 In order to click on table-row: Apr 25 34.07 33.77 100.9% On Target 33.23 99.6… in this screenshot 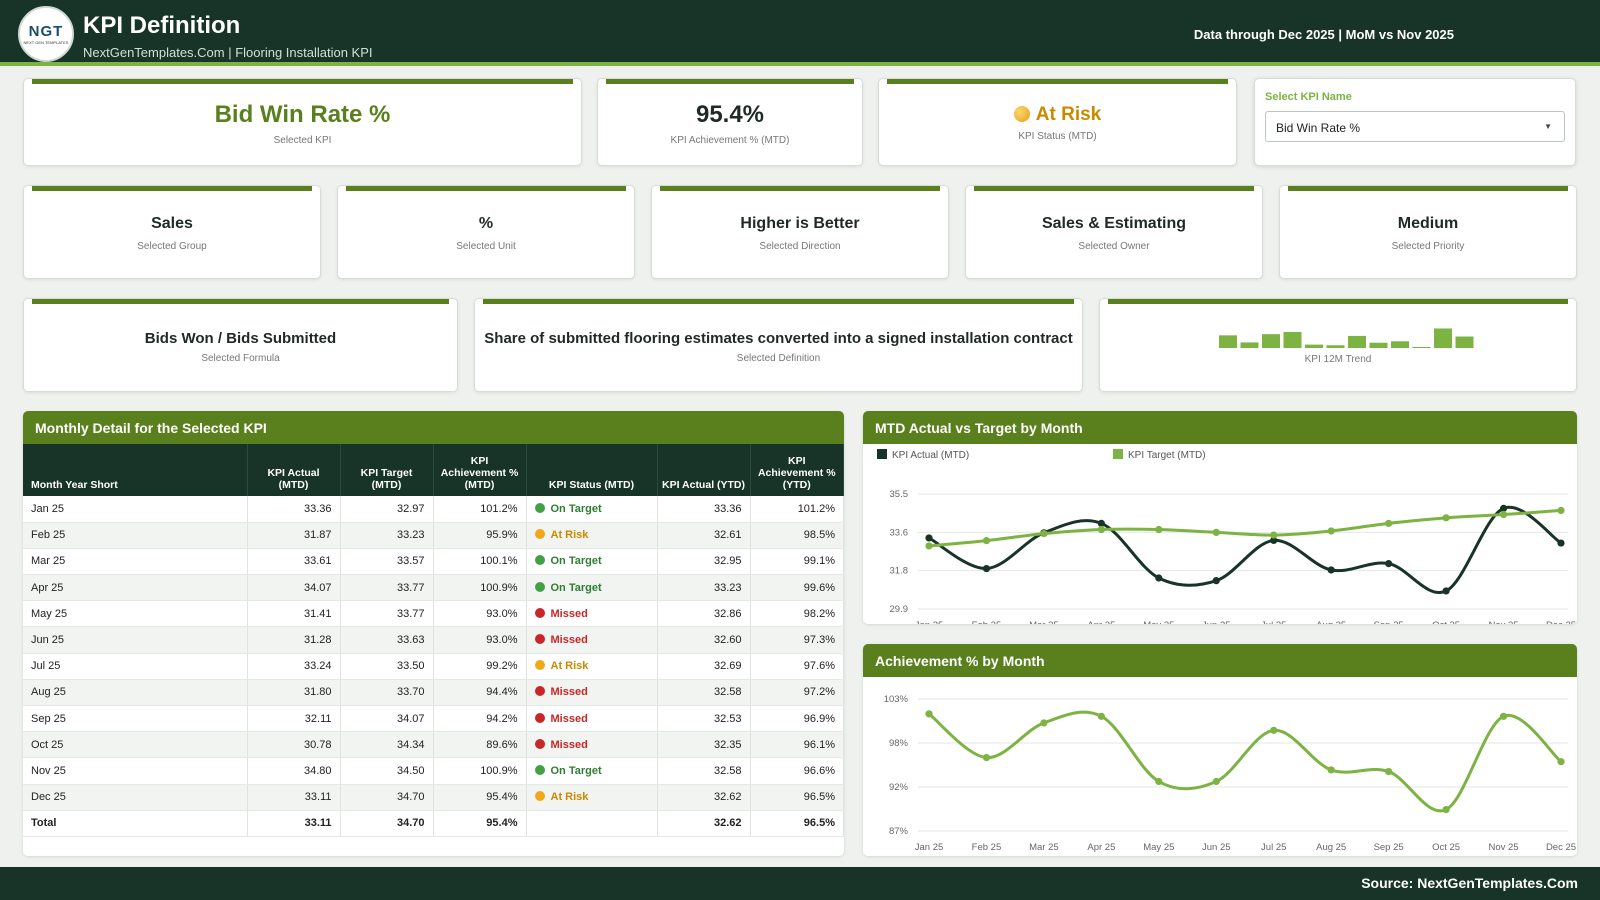, I will do `click(433, 588)`.